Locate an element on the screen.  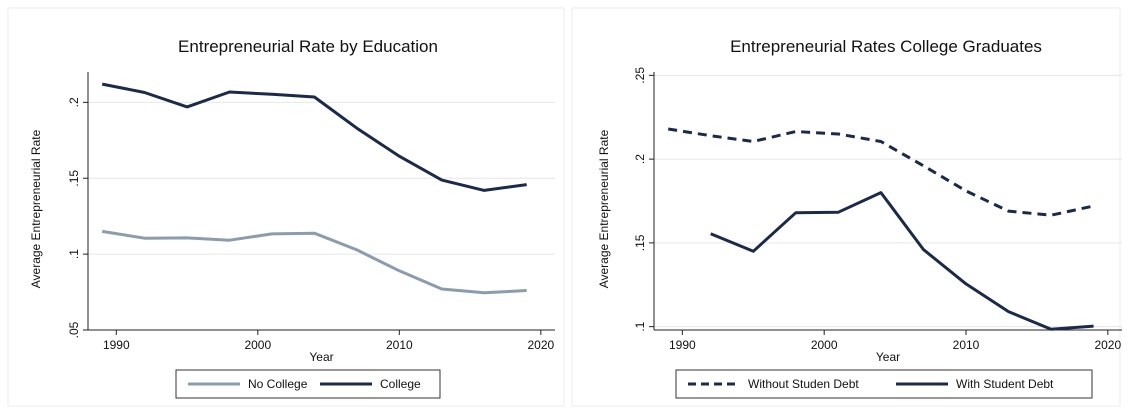
y-tick-label: .25 is located at coordinates (640, 75).